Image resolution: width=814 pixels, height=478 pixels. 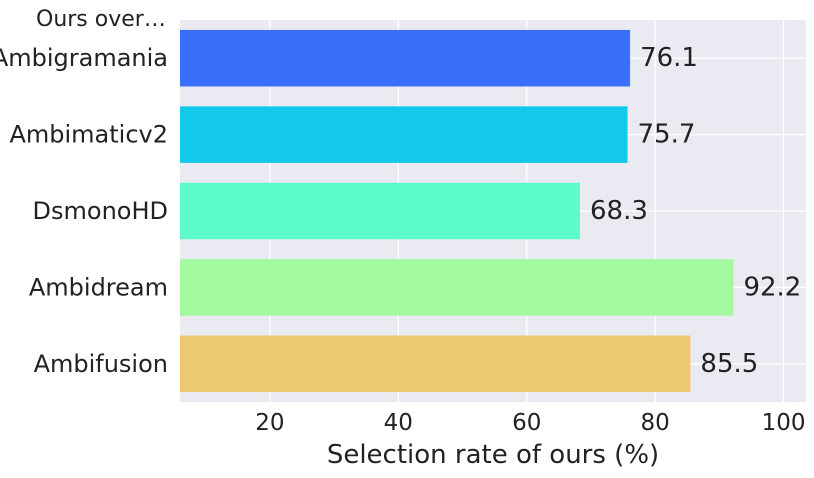 I want to click on category-label: Ambidream, so click(x=98, y=287).